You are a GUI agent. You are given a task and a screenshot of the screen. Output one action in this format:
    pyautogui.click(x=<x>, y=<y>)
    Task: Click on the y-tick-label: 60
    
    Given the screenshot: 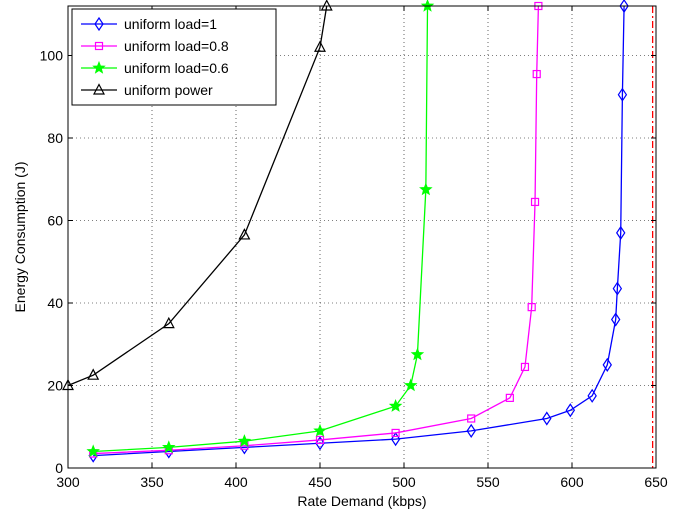 What is the action you would take?
    pyautogui.click(x=55, y=221)
    